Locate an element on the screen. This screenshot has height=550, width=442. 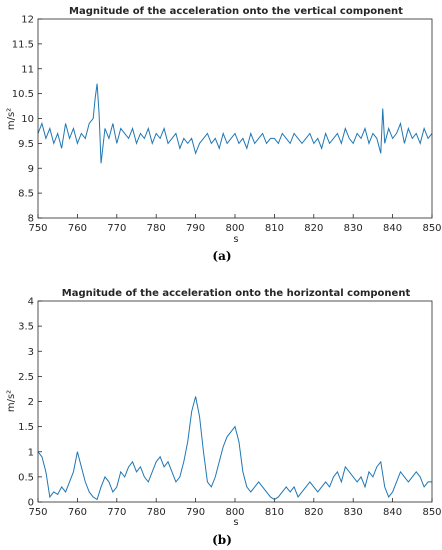
chart-b-y-tick-label: 2 is located at coordinates (31, 402).